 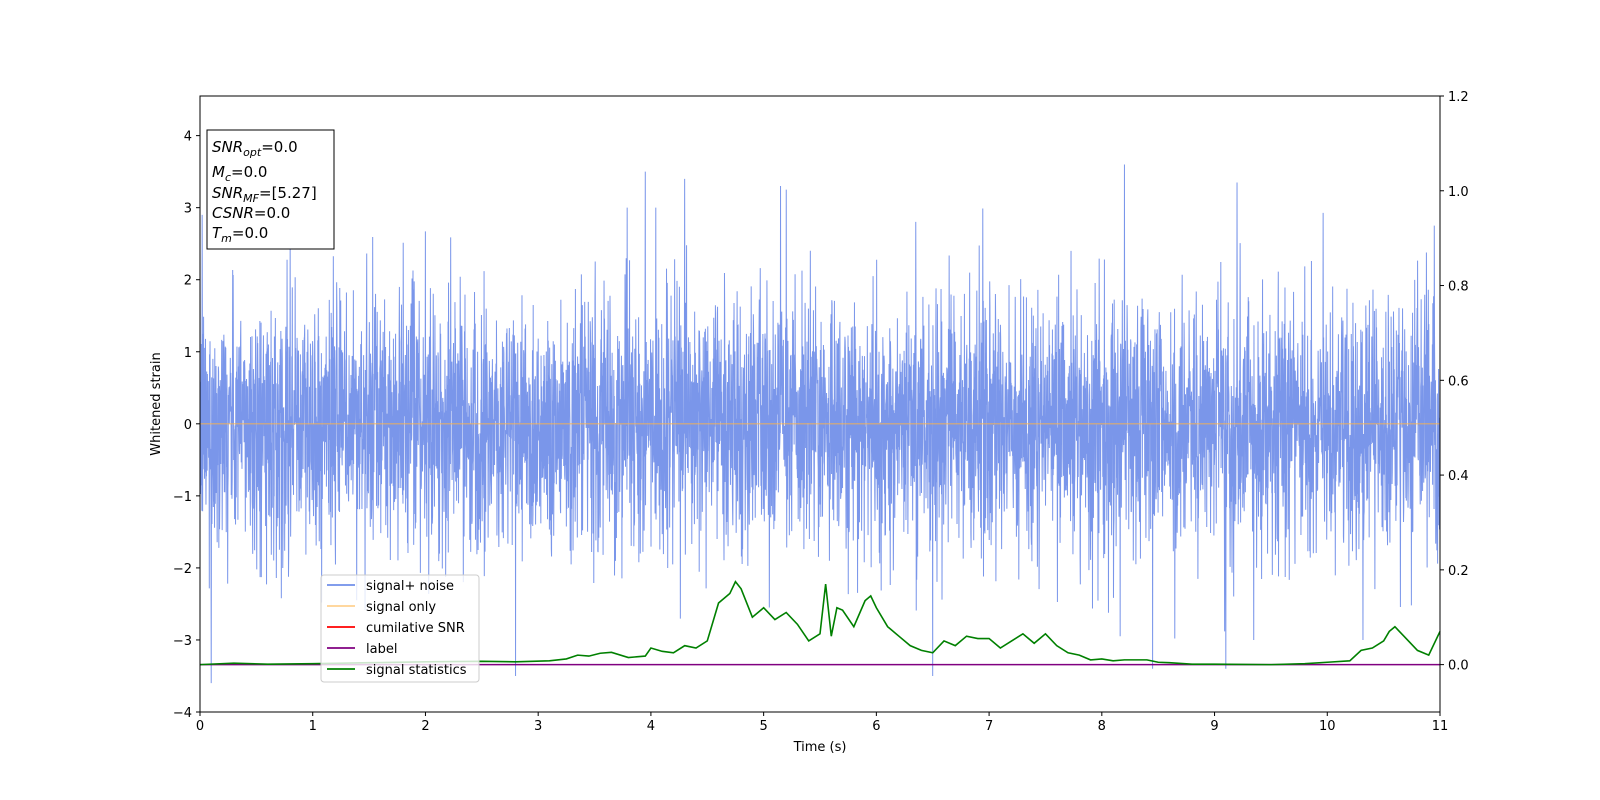 What do you see at coordinates (822, 723) in the screenshot?
I see `x-axis: 0 1 2 3 4 5 6 7 8 9 10 11` at bounding box center [822, 723].